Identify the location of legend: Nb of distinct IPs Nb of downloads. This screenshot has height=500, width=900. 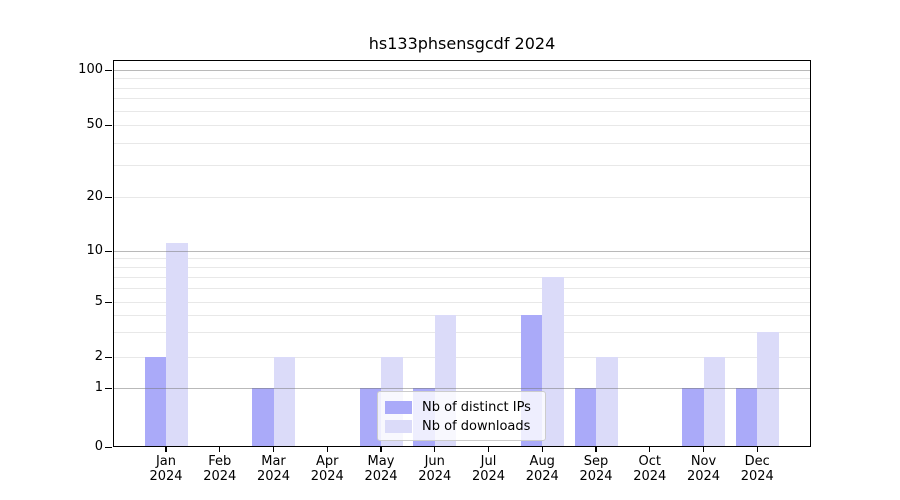
(461, 416).